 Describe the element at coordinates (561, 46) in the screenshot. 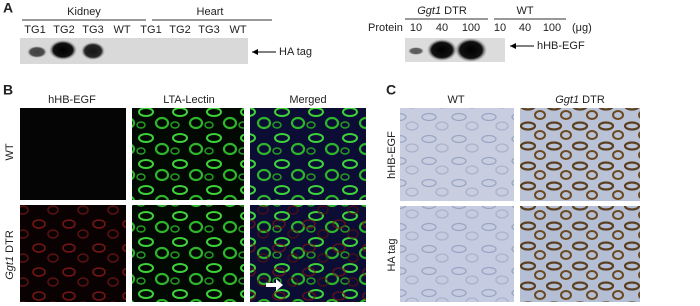

I see `band-label: hHB-EGF` at that location.